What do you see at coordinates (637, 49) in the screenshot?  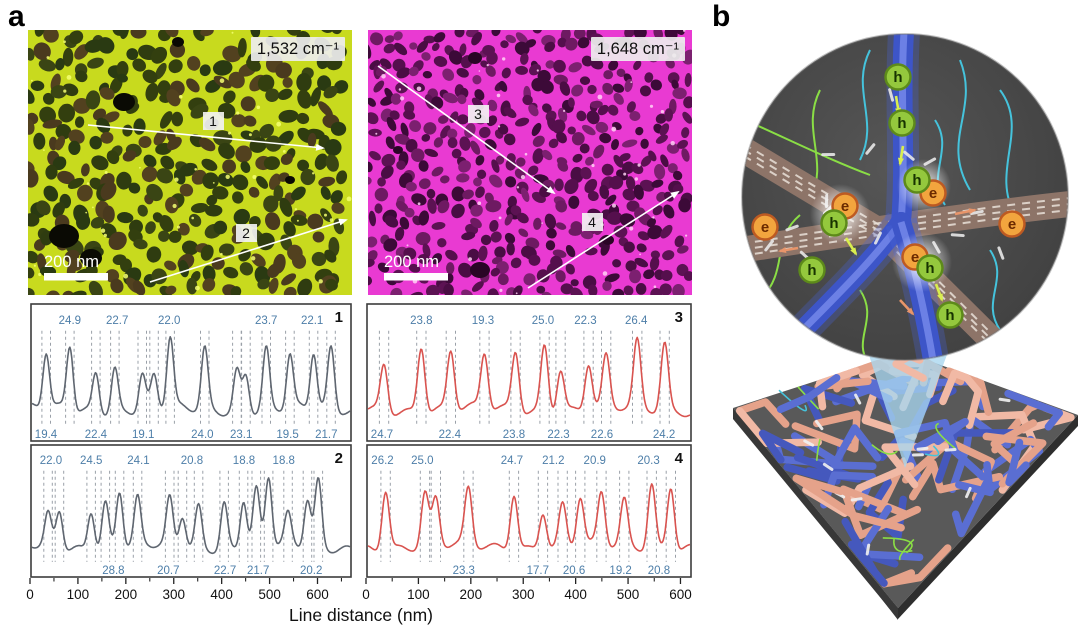 I see `wavenumber-label-1648: 1,648 cm⁻¹` at bounding box center [637, 49].